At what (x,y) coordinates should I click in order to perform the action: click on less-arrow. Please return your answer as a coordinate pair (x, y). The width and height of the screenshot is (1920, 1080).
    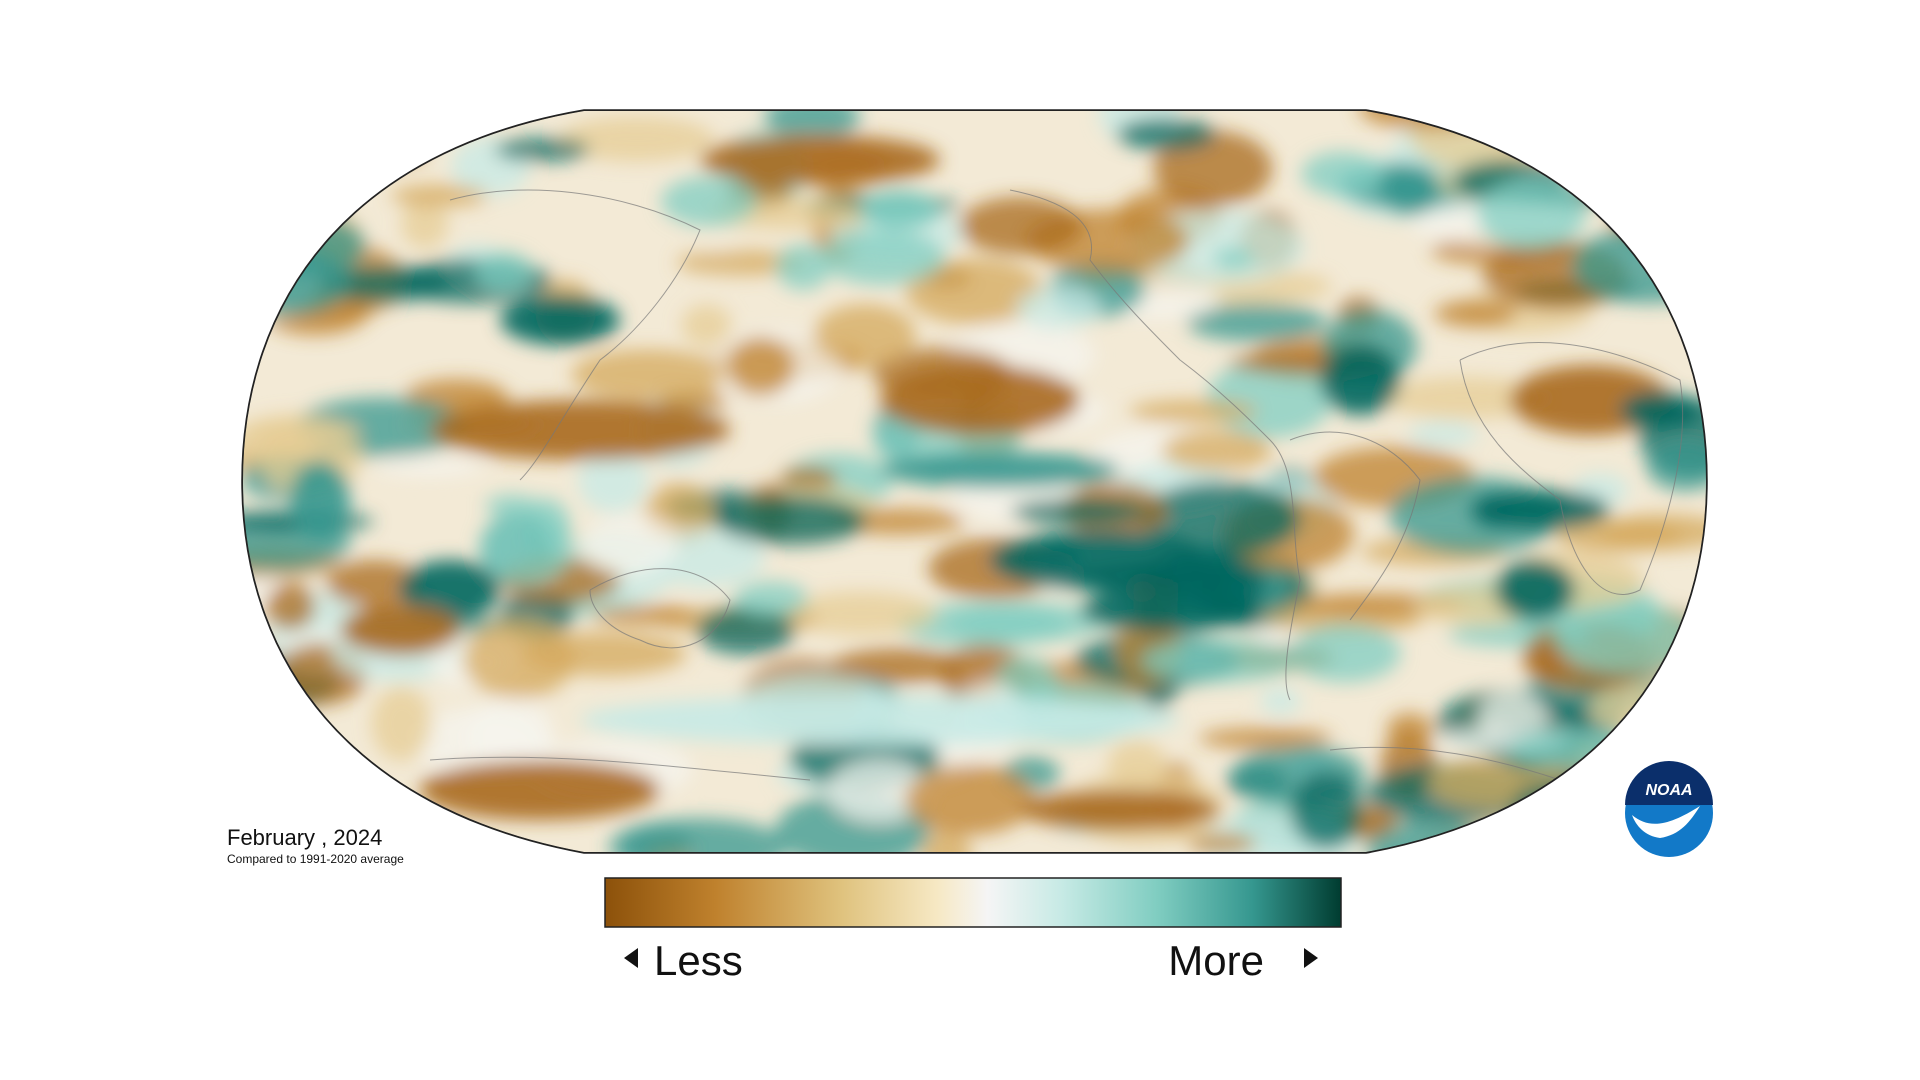
    Looking at the image, I should click on (631, 958).